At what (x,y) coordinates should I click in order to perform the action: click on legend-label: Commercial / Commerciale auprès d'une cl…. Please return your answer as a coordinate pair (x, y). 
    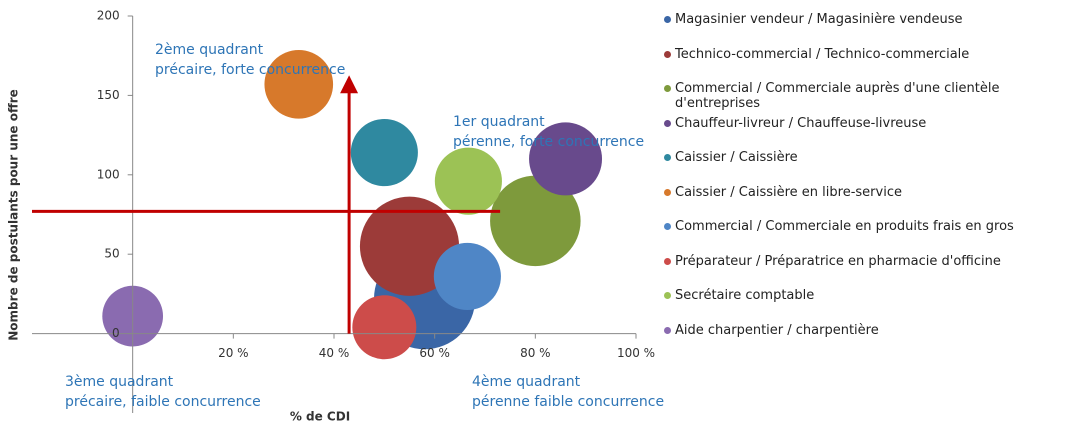
    Looking at the image, I should click on (837, 96).